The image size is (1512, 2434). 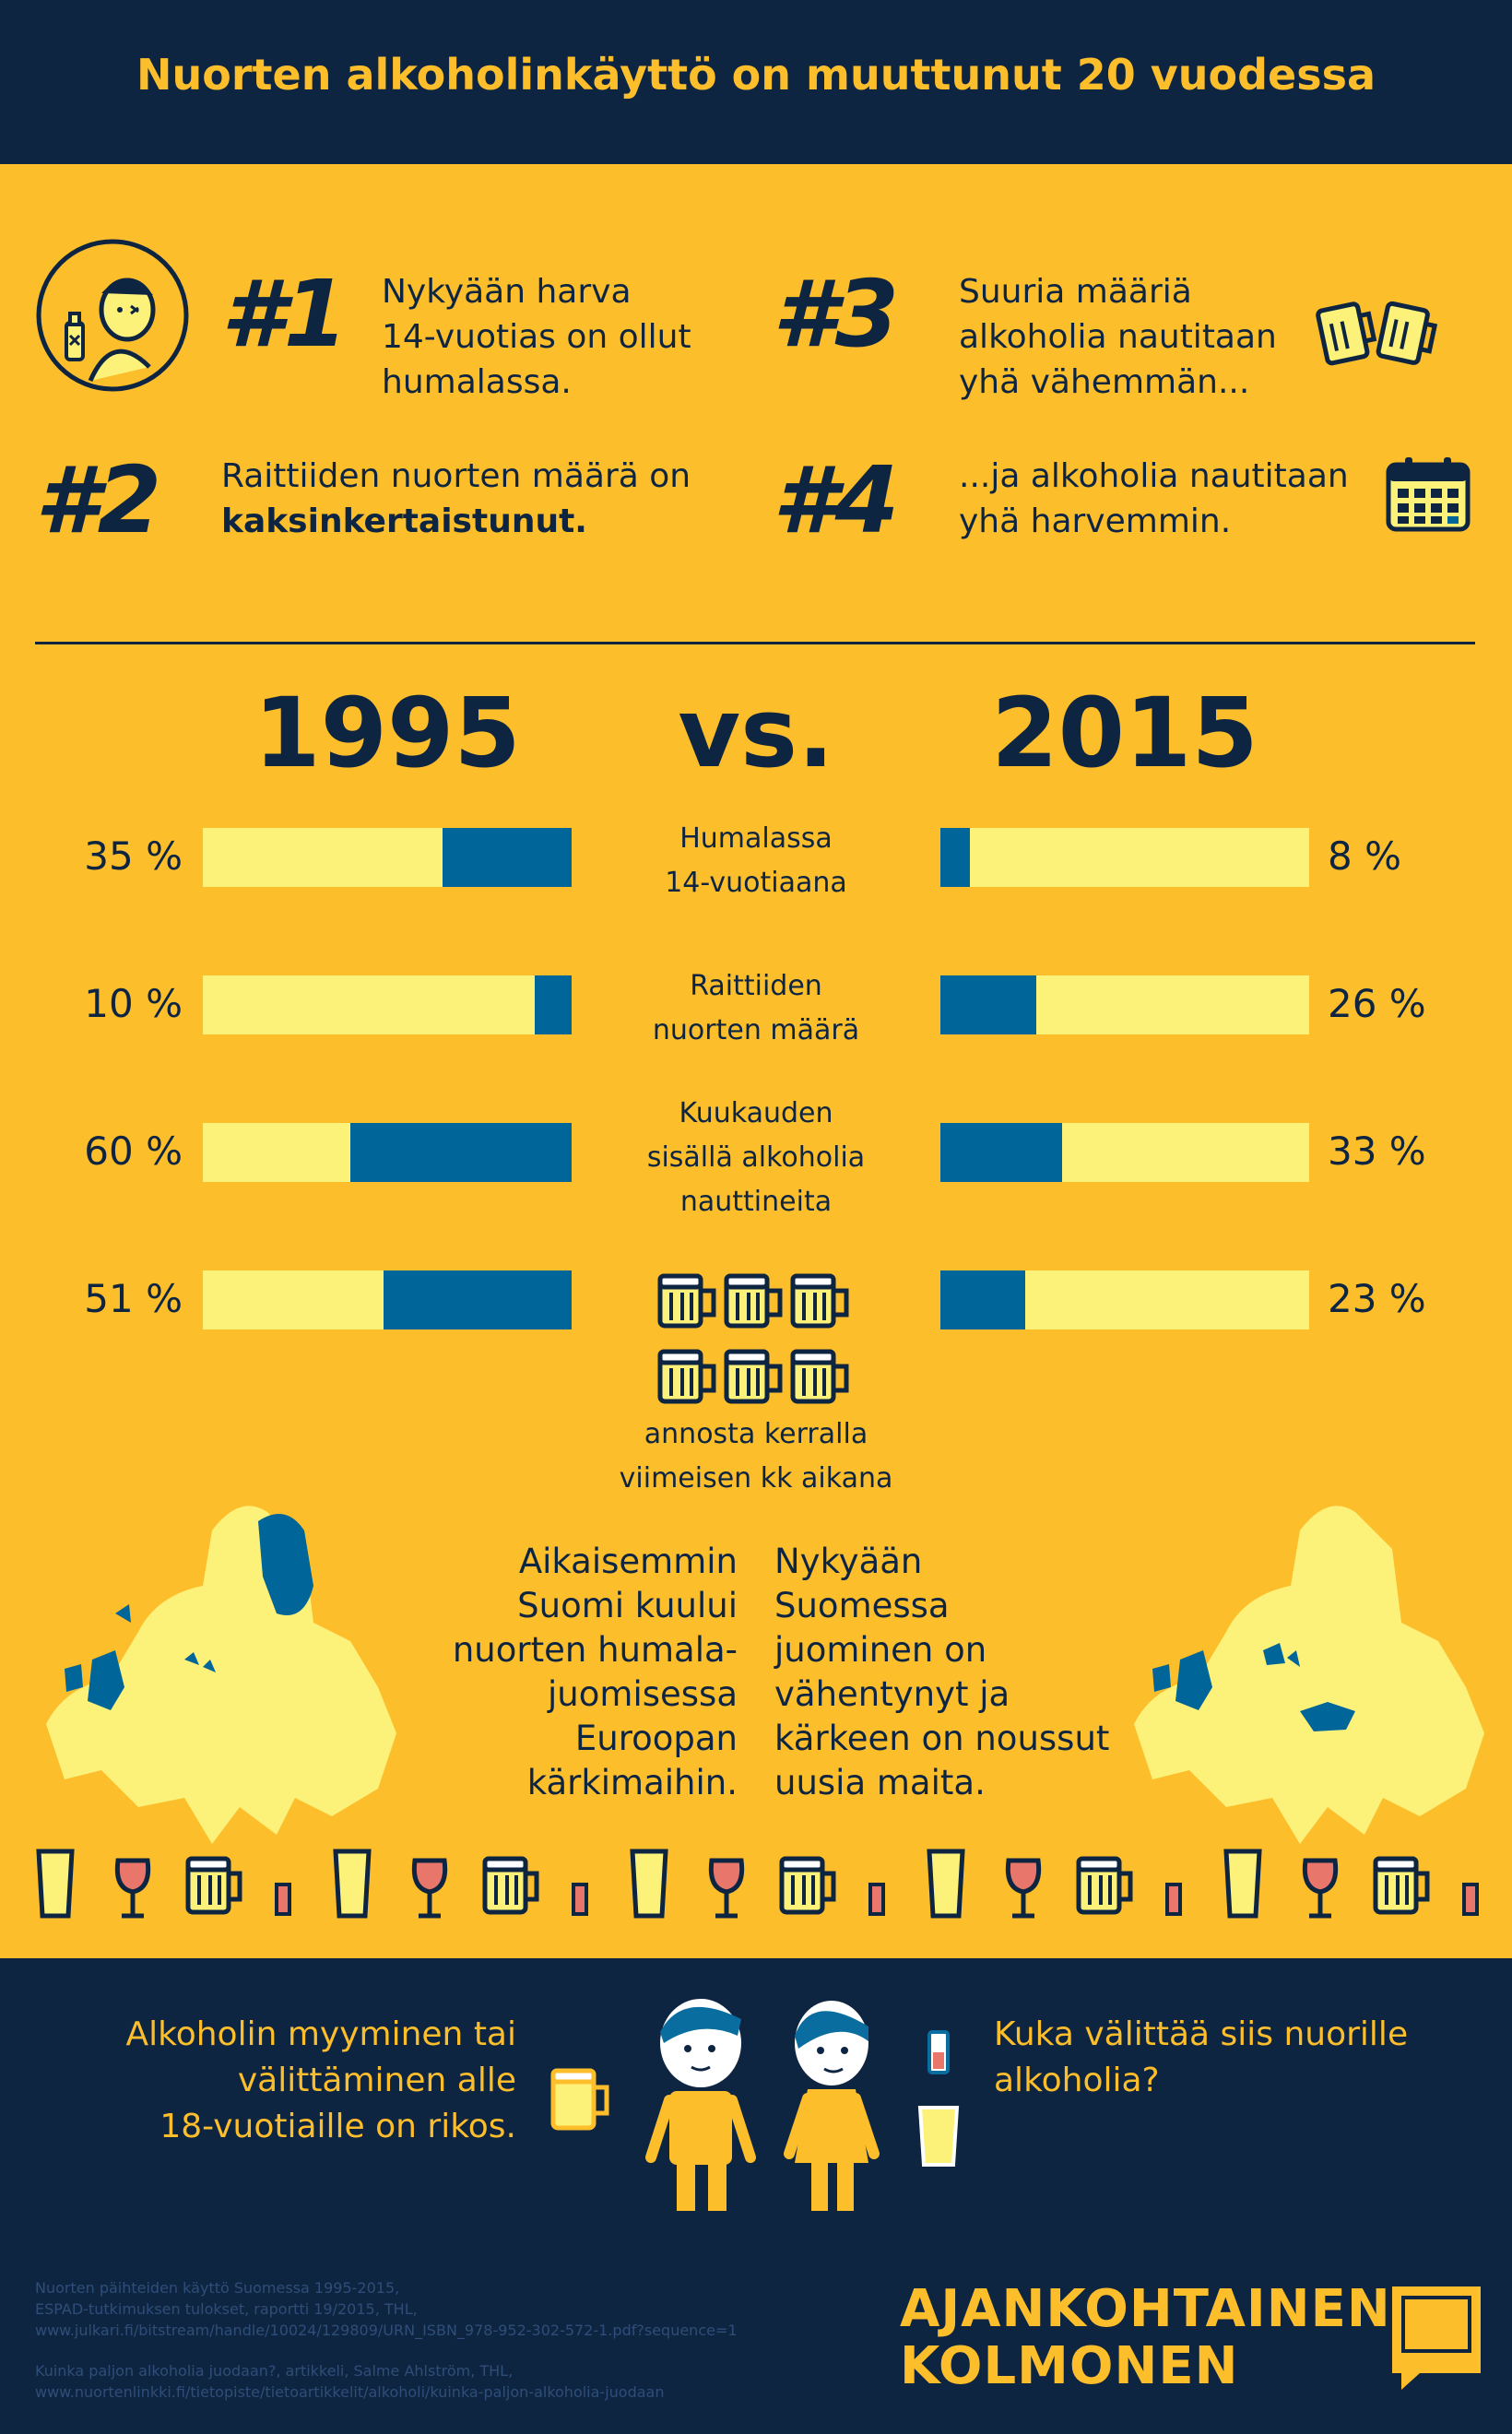 What do you see at coordinates (628, 1561) in the screenshot?
I see `map-text-line: Aikaisemmin` at bounding box center [628, 1561].